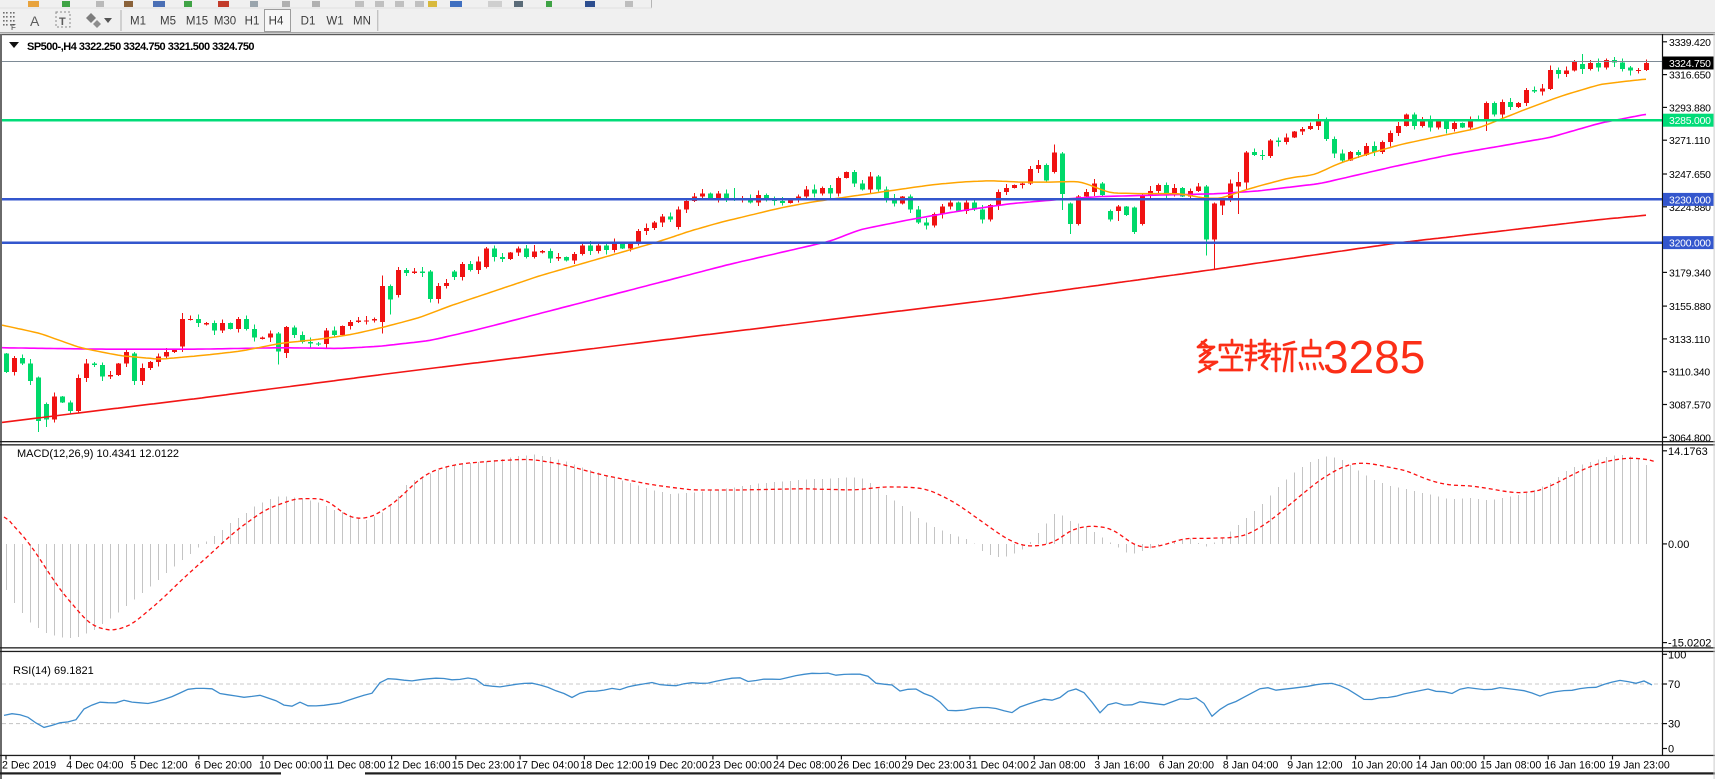 The width and height of the screenshot is (1715, 779). I want to click on svg-text: 18 Dec 12:00, so click(611, 766).